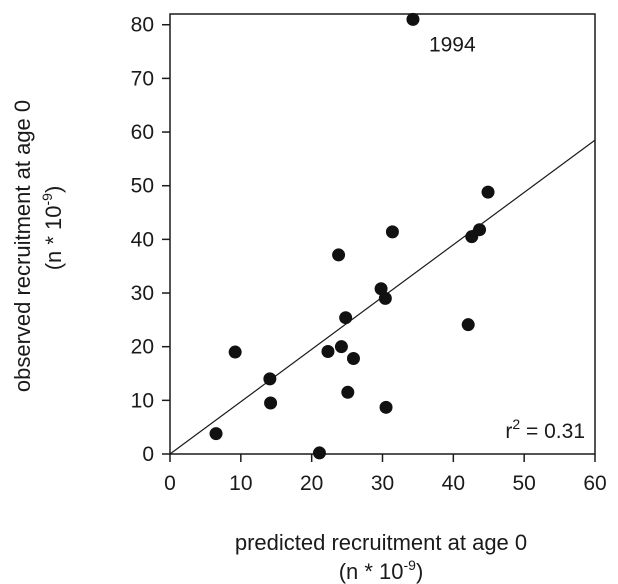 The image size is (618, 584). I want to click on y-tick-label: 70, so click(142, 78).